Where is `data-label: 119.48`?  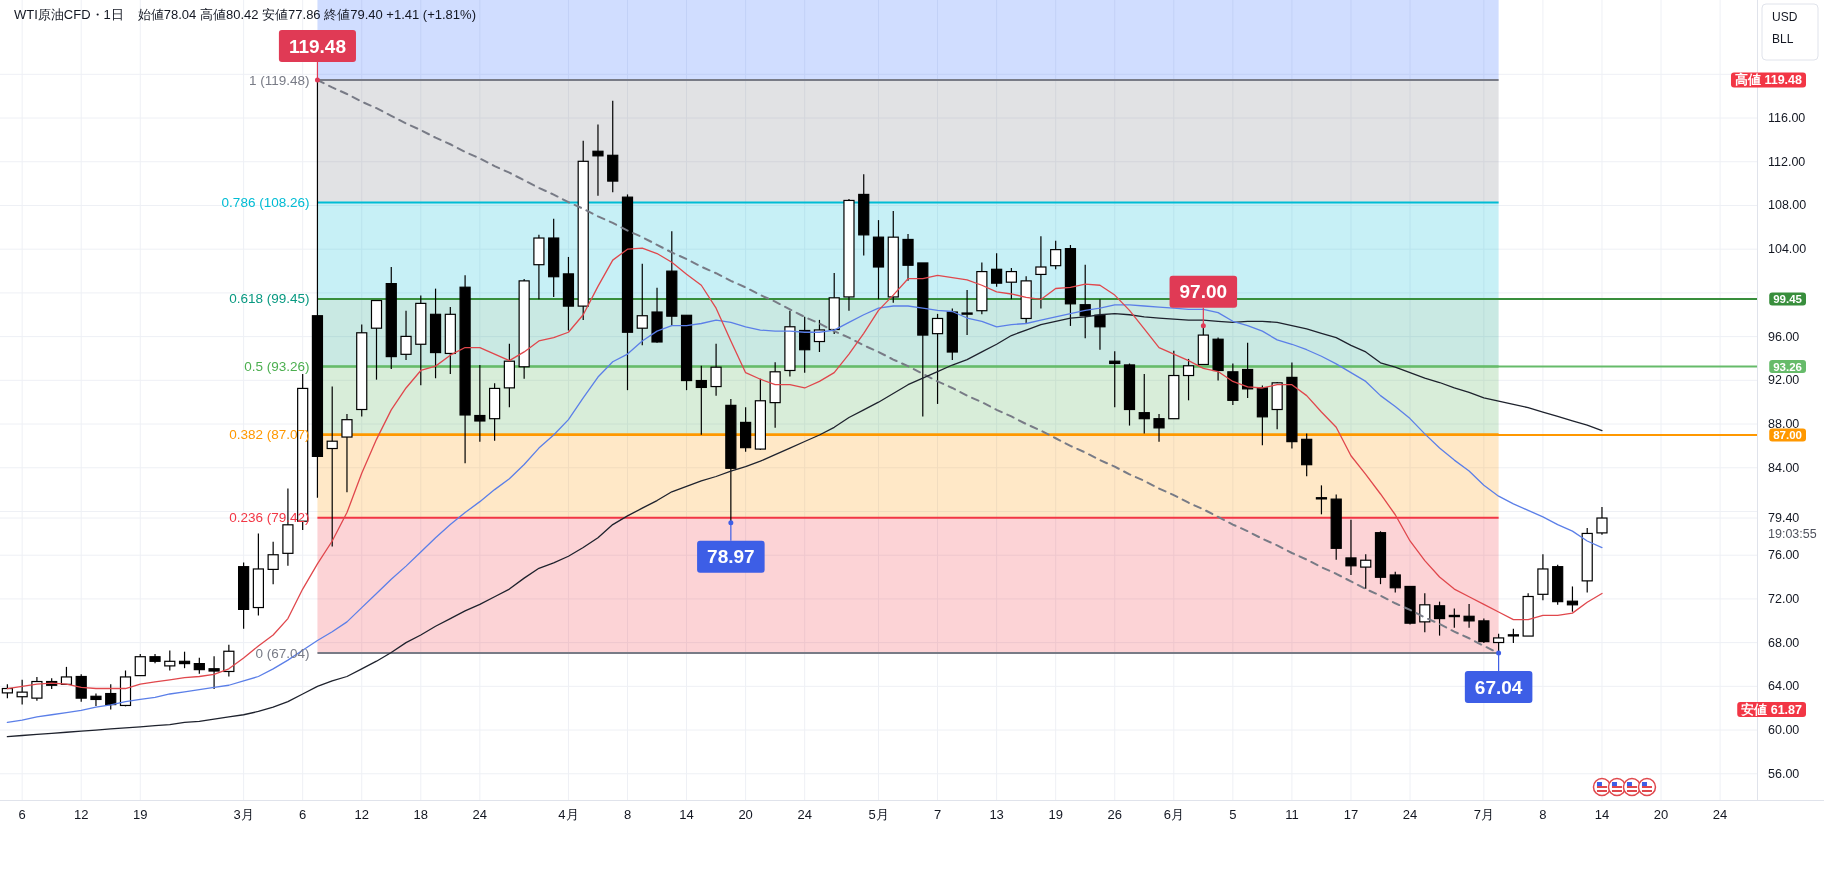
data-label: 119.48 is located at coordinates (317, 46).